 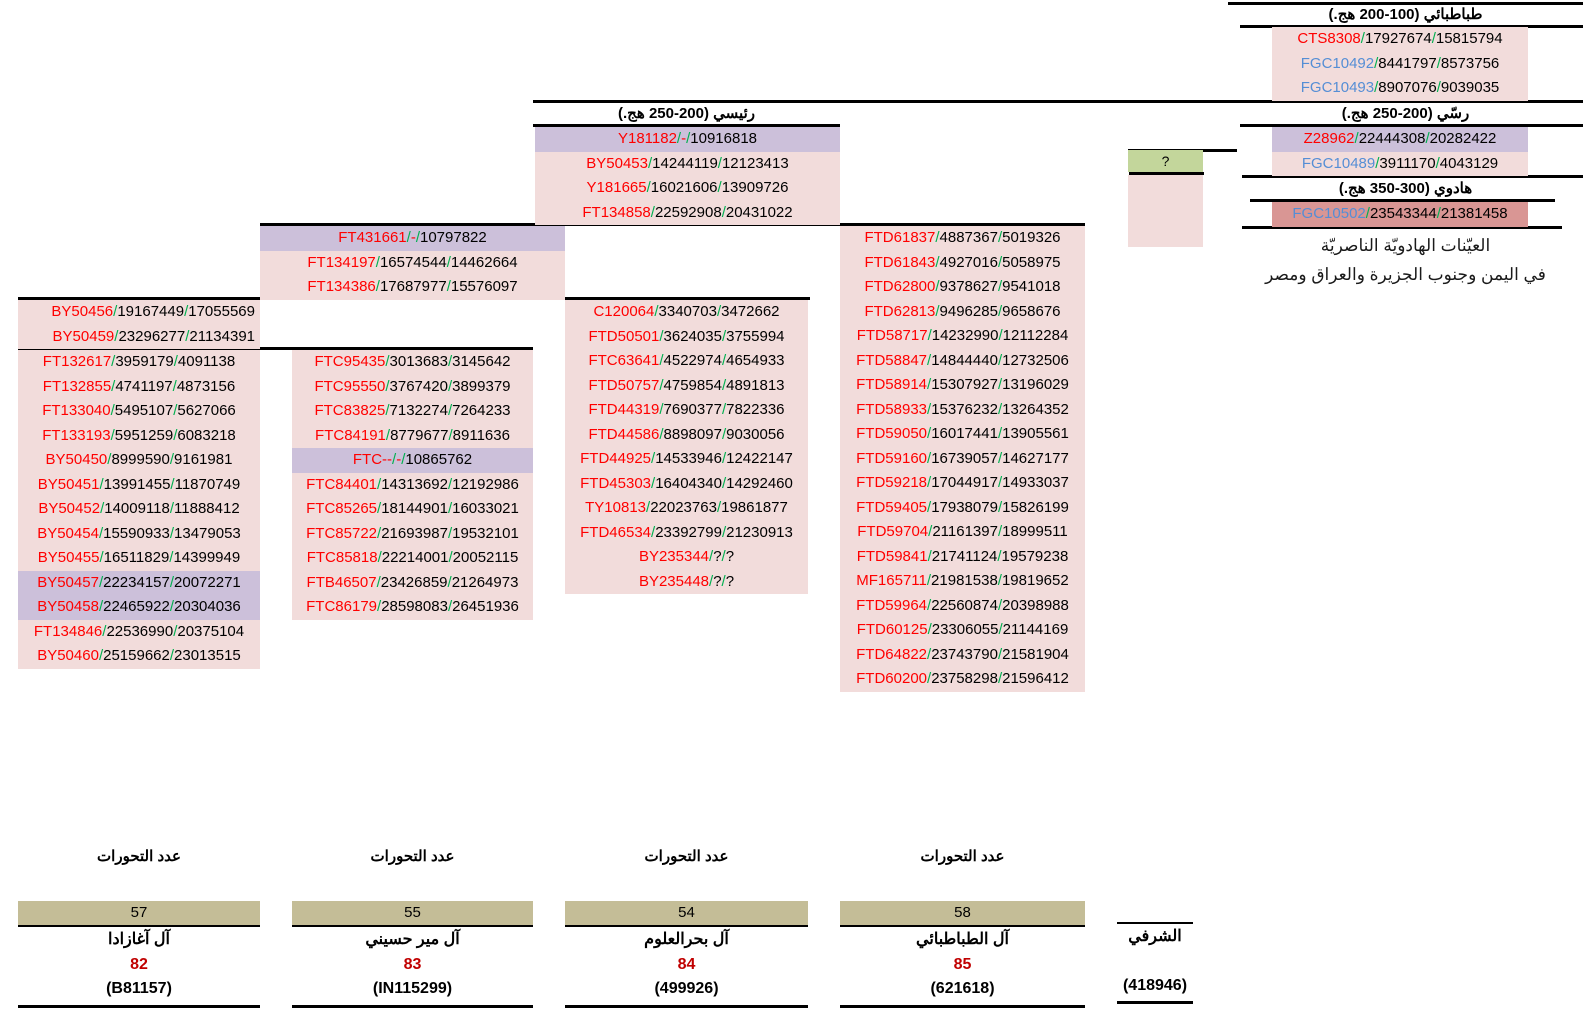 I want to click on mutation-row: FTC63641/4522974/4654933, so click(x=686, y=361).